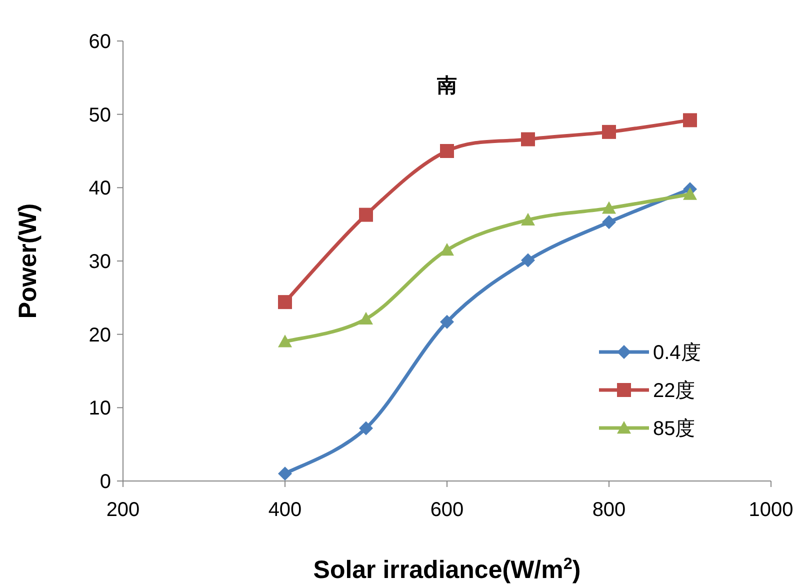 Image resolution: width=807 pixels, height=587 pixels. What do you see at coordinates (285, 510) in the screenshot?
I see `x-tick-label: 400` at bounding box center [285, 510].